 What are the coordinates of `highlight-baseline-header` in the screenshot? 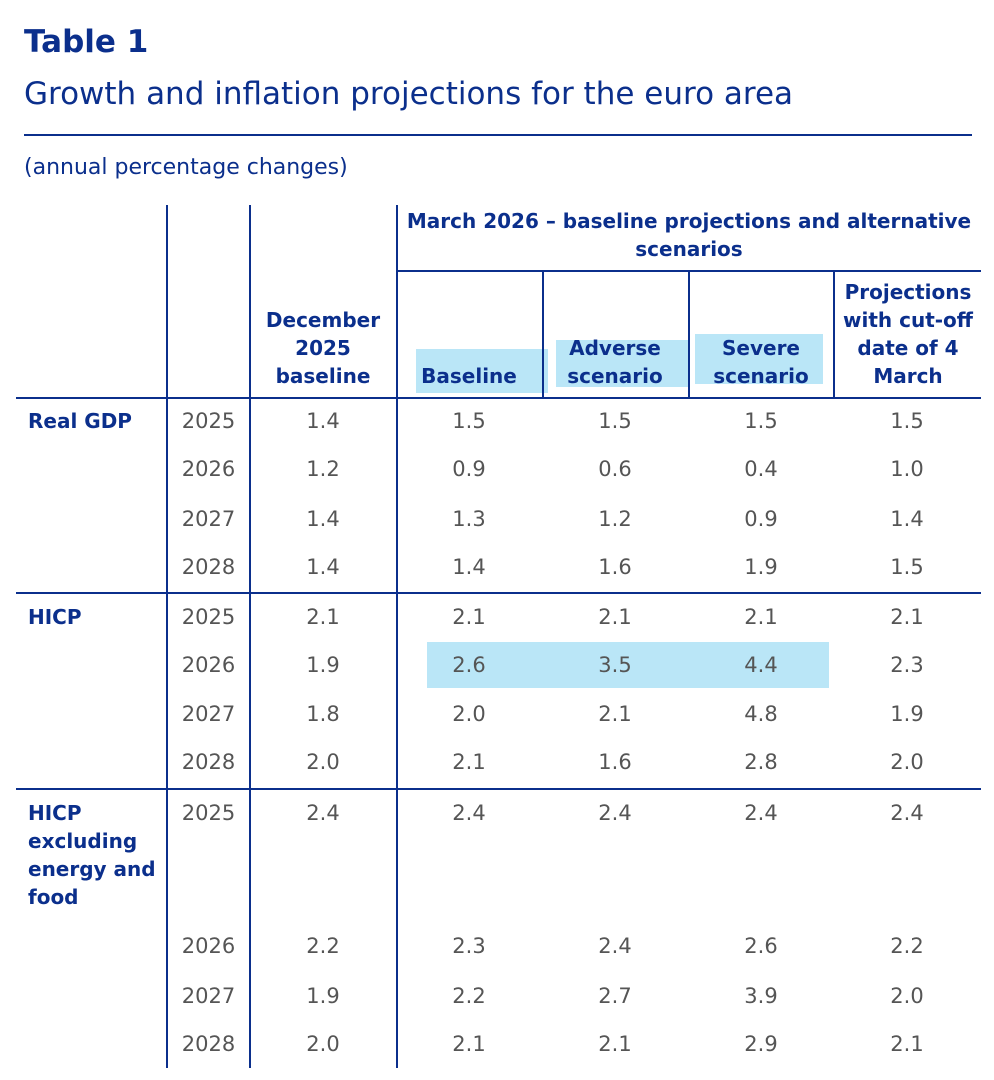 It's located at (482, 371).